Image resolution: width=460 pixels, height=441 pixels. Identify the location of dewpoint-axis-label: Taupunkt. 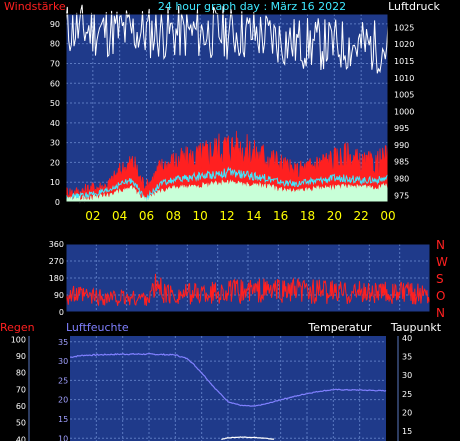
(416, 327).